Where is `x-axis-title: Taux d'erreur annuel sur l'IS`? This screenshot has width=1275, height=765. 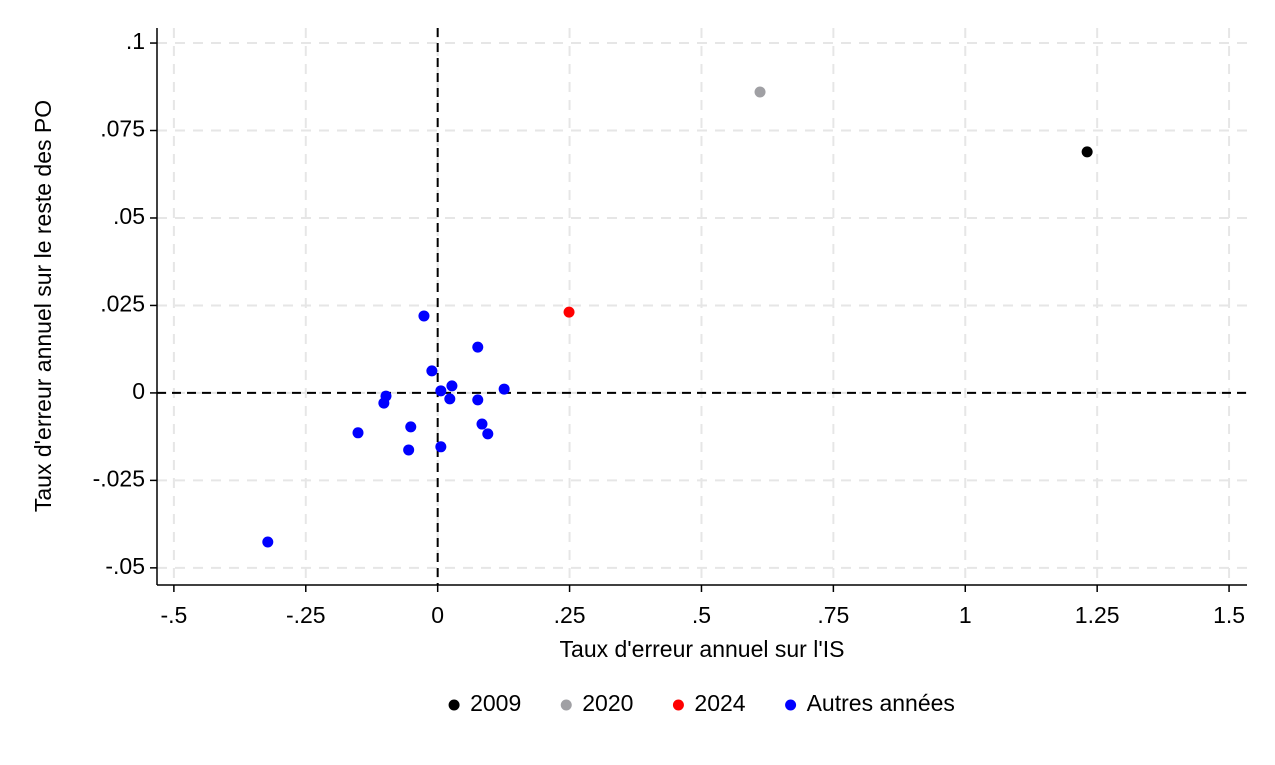
x-axis-title: Taux d'erreur annuel sur l'IS is located at coordinates (702, 649).